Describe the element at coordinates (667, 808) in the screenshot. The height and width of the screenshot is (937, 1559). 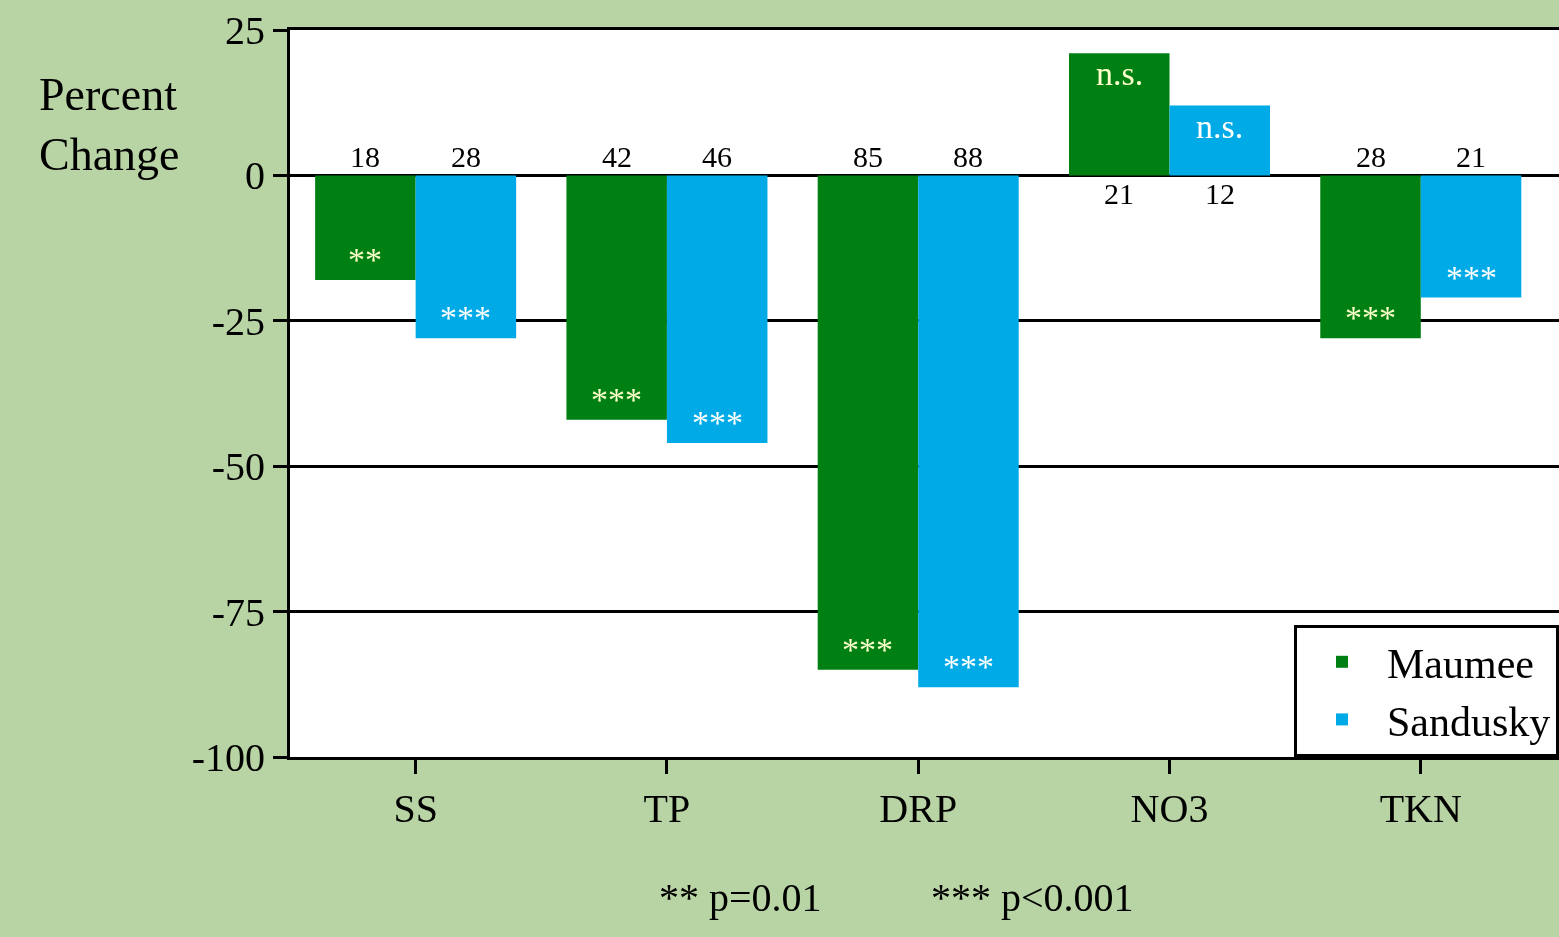
I see `x-tick-label: TP` at that location.